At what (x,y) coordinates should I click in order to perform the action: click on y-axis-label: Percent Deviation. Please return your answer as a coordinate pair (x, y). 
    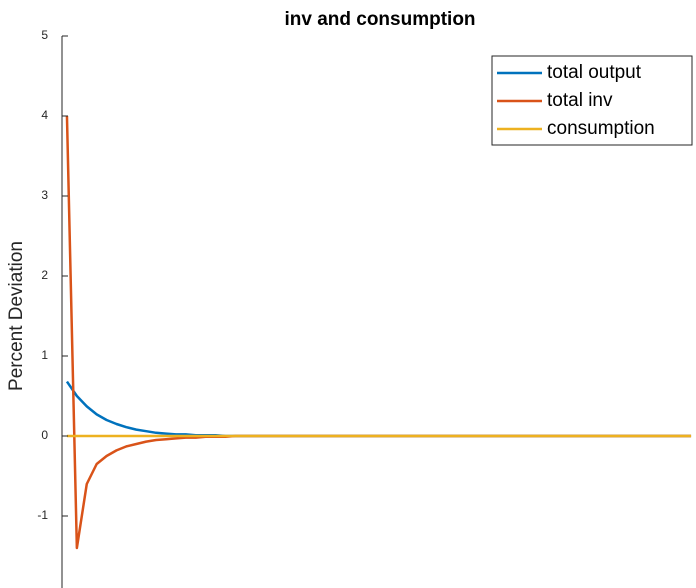
    Looking at the image, I should click on (16, 316).